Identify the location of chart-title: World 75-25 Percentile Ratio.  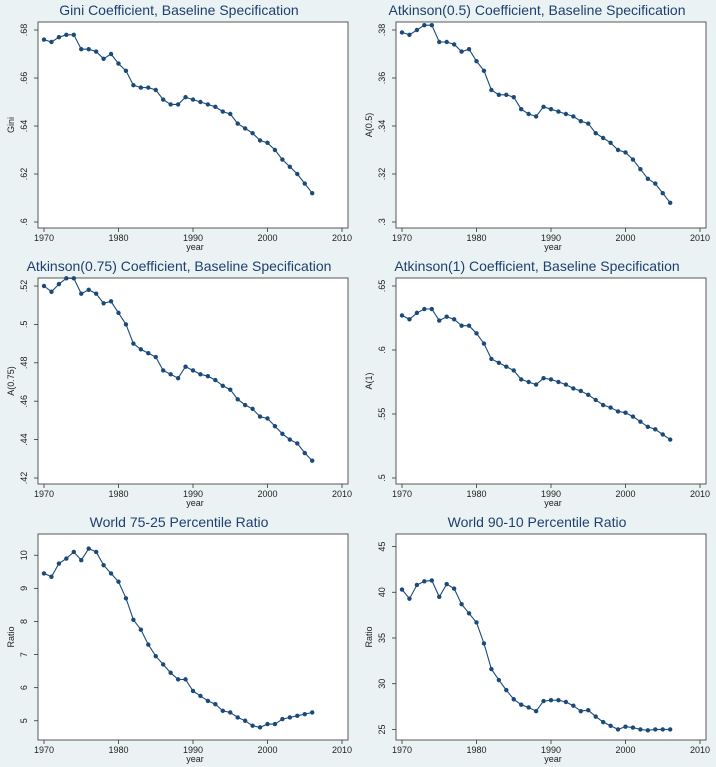
(179, 522).